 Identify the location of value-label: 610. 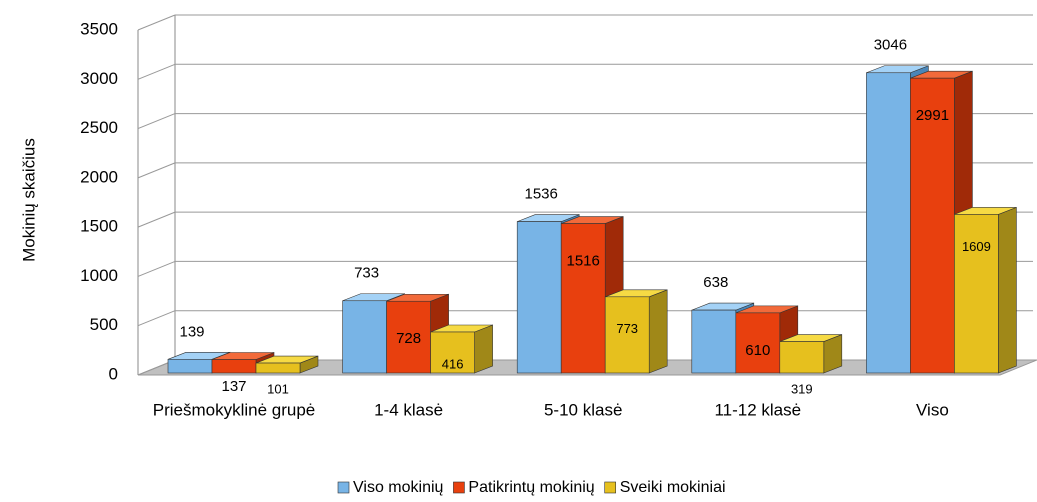
(757, 350).